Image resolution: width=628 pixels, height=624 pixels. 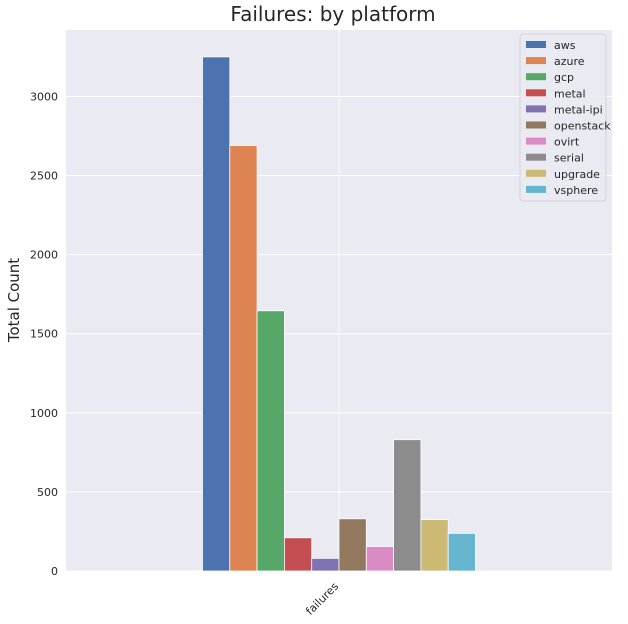 What do you see at coordinates (536, 61) in the screenshot?
I see `legend-swatch-azure` at bounding box center [536, 61].